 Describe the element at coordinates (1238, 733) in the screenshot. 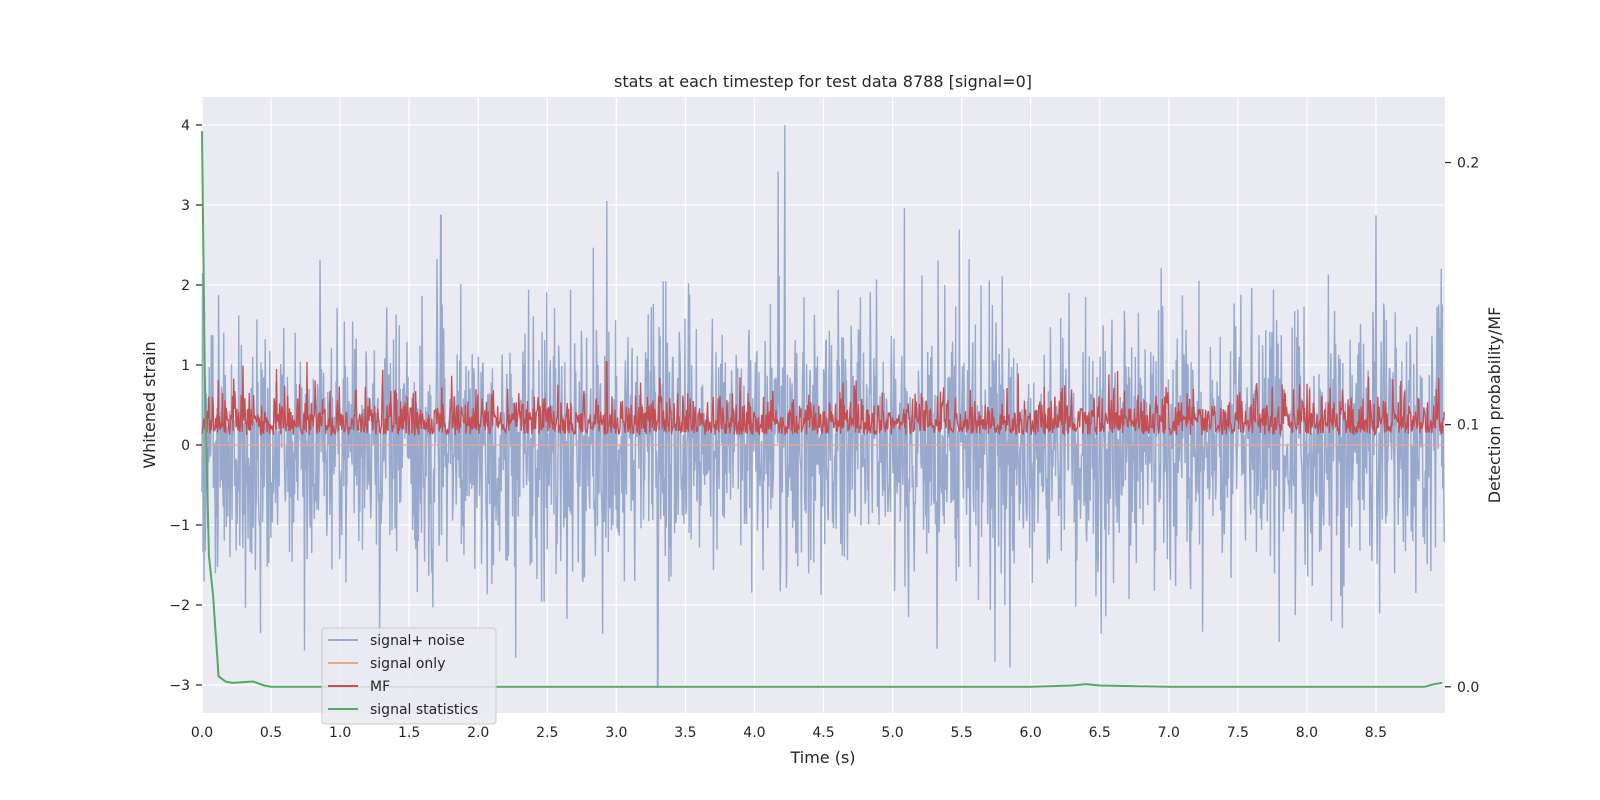

I see `x-tick-label: 7.5` at that location.